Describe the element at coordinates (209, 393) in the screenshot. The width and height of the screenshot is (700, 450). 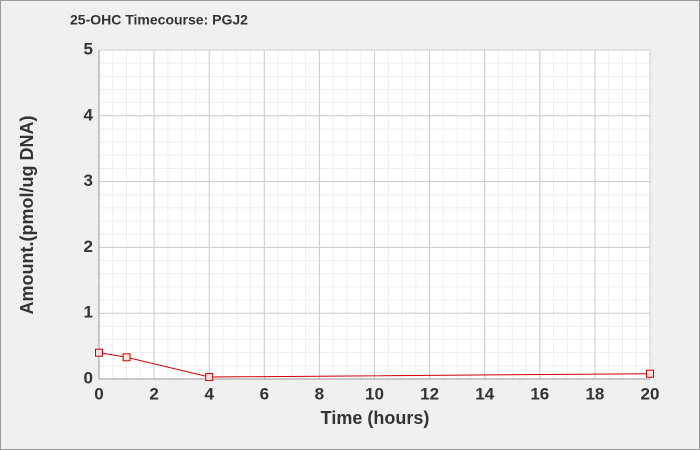
I see `x-tick-label: 4` at that location.